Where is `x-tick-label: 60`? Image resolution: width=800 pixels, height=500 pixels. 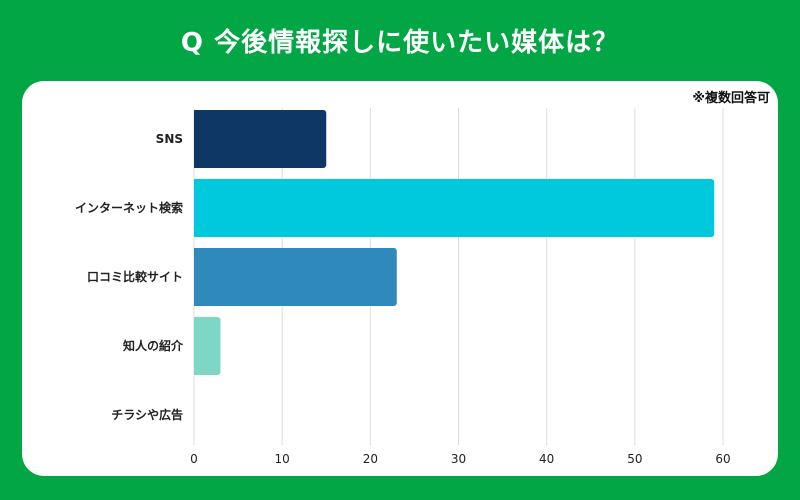 x-tick-label: 60 is located at coordinates (722, 459).